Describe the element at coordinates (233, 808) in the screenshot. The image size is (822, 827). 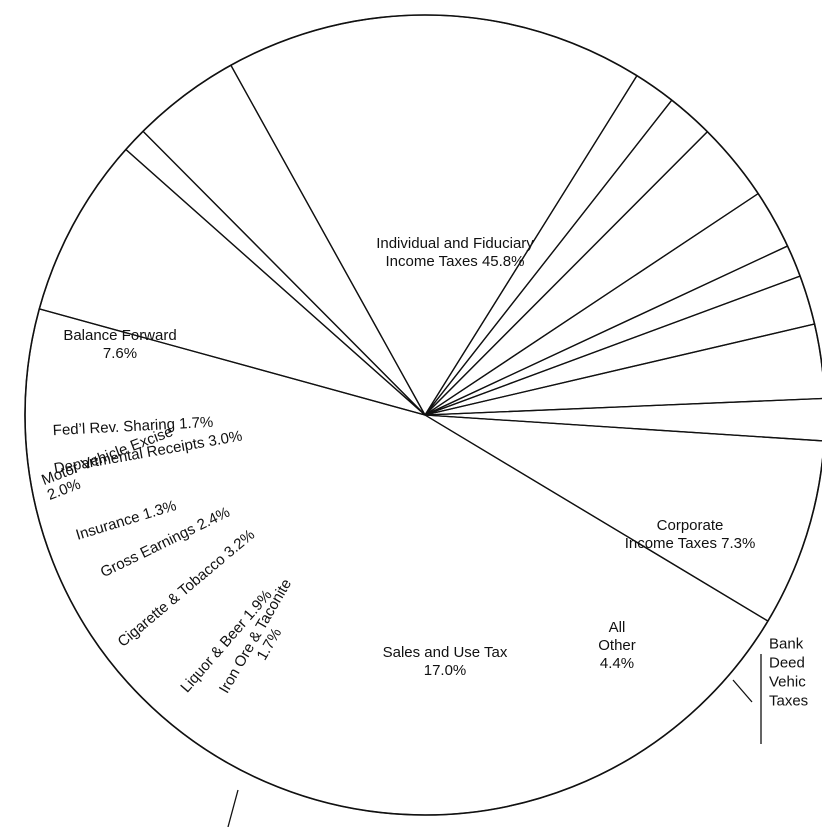
I see `iron-ore-leader` at that location.